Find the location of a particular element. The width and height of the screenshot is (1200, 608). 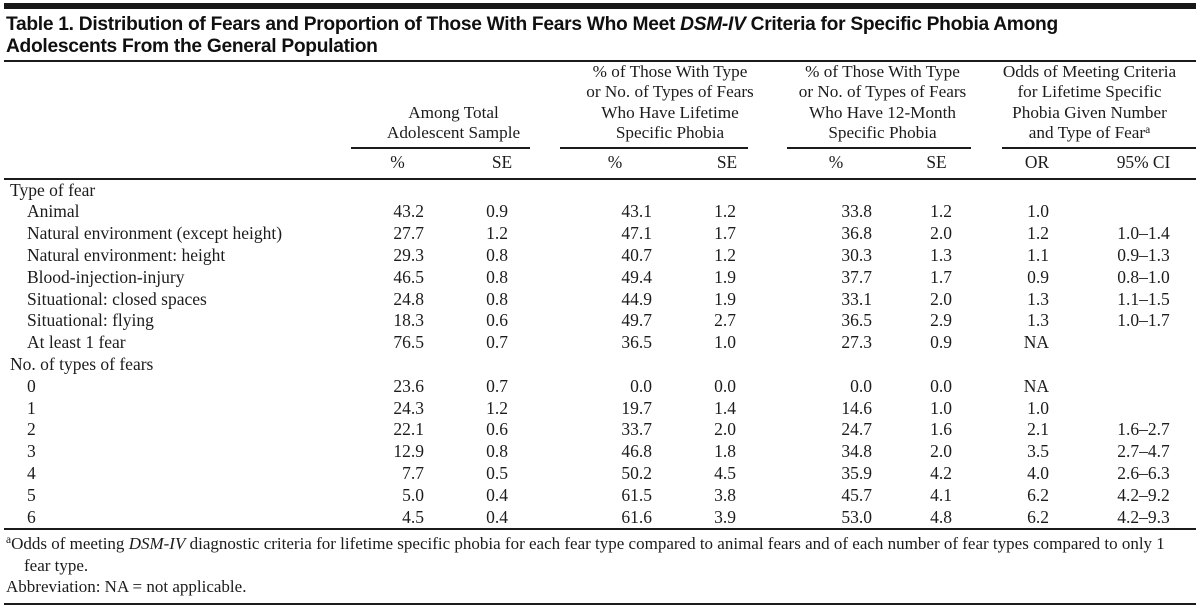

row-label: Animal is located at coordinates (53, 211).